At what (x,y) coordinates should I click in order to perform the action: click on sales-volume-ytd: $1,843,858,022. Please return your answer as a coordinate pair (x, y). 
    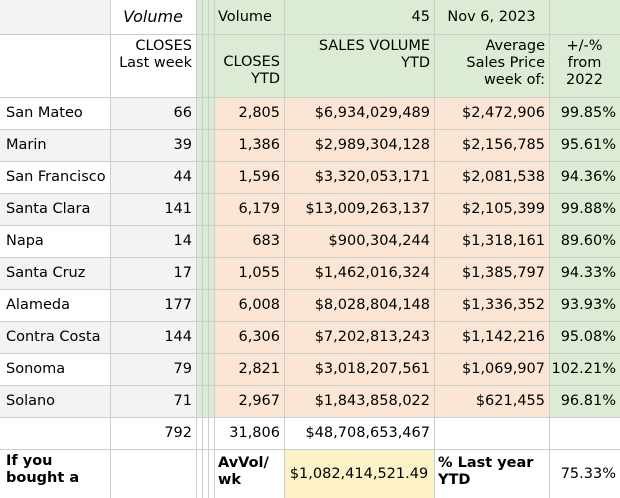
    Looking at the image, I should click on (359, 401).